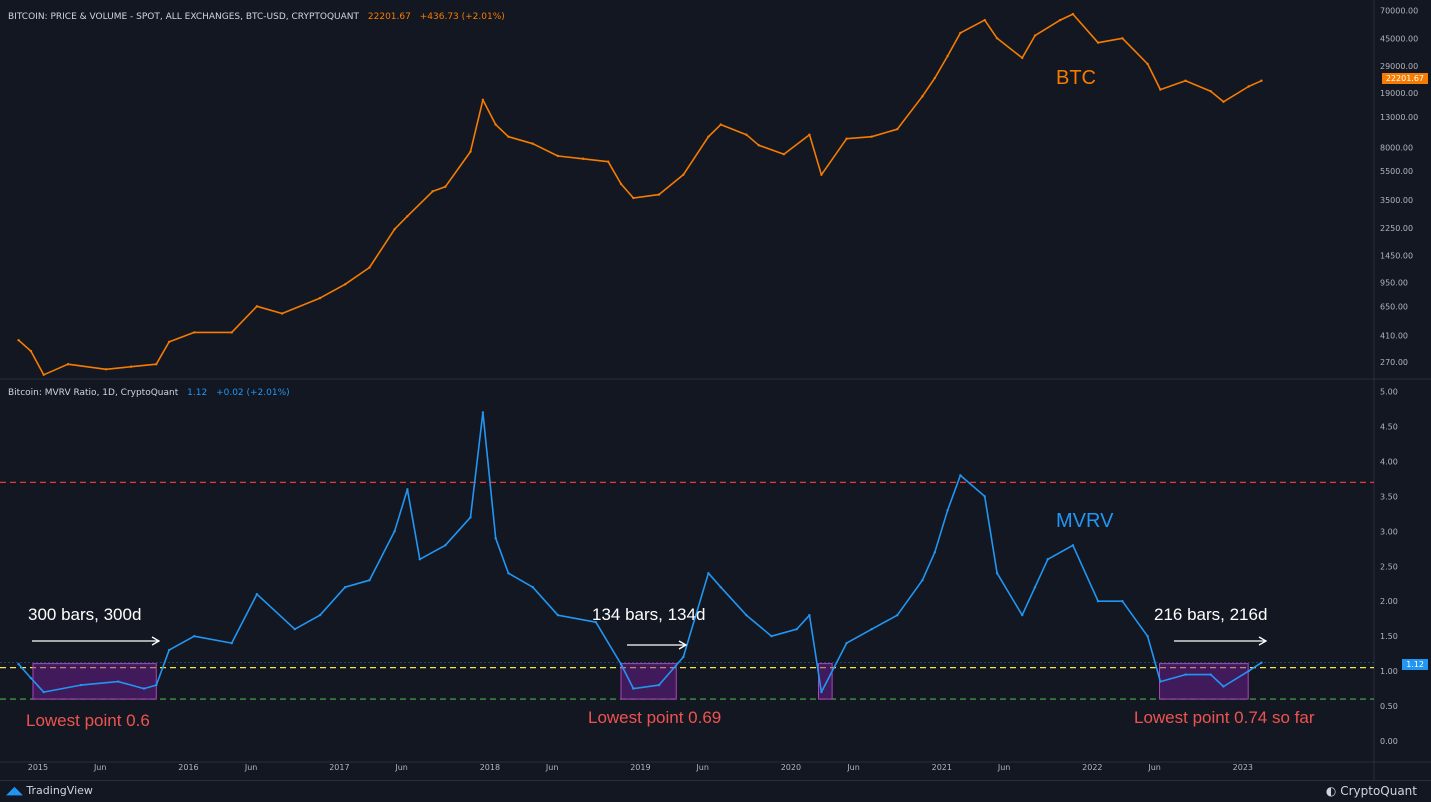 The height and width of the screenshot is (802, 1431). What do you see at coordinates (88, 720) in the screenshot?
I see `annotation-low-2015: Lowest point 0.6` at bounding box center [88, 720].